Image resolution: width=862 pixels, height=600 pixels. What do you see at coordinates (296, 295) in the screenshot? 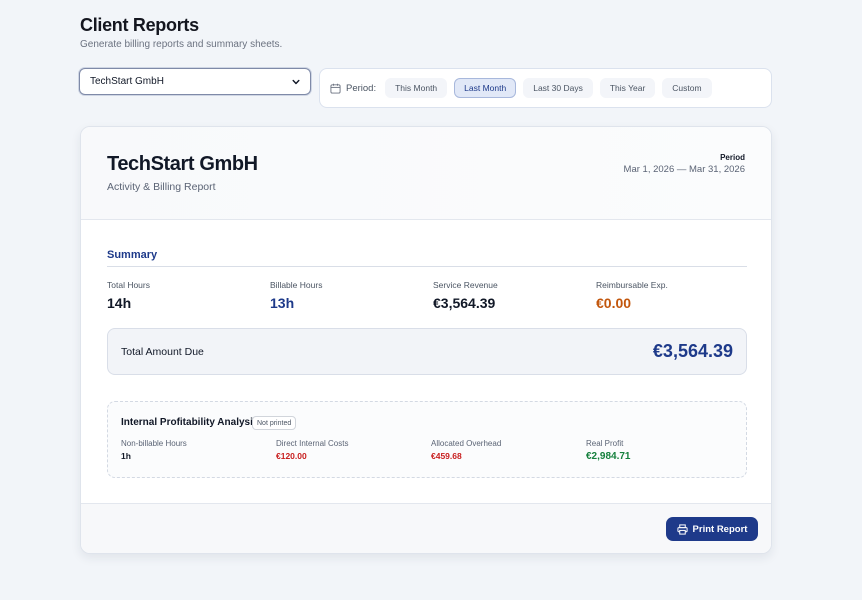
I see `stat-billable-hours: Billable Hours 13h` at bounding box center [296, 295].